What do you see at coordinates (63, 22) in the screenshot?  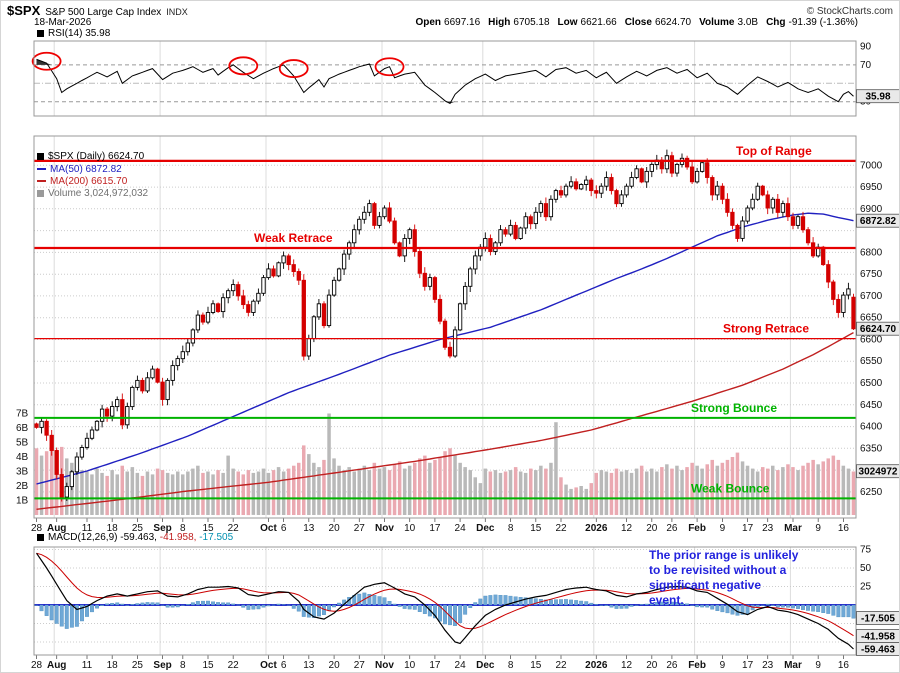 I see `chart-date: 18-Mar-2026` at bounding box center [63, 22].